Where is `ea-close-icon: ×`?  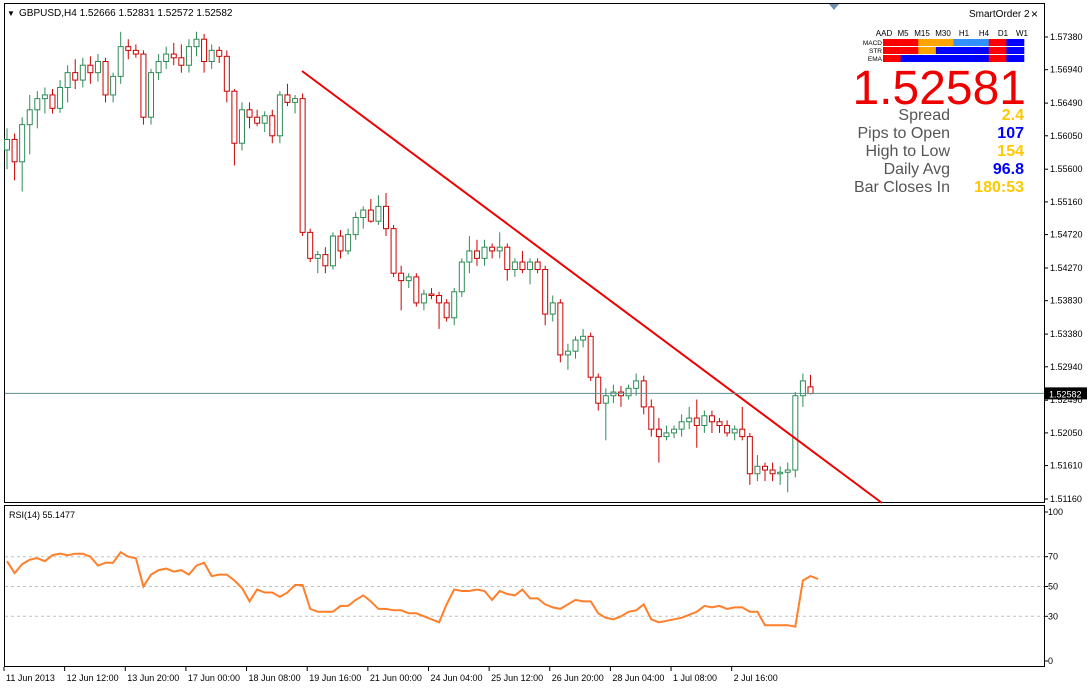
ea-close-icon: × is located at coordinates (1034, 14).